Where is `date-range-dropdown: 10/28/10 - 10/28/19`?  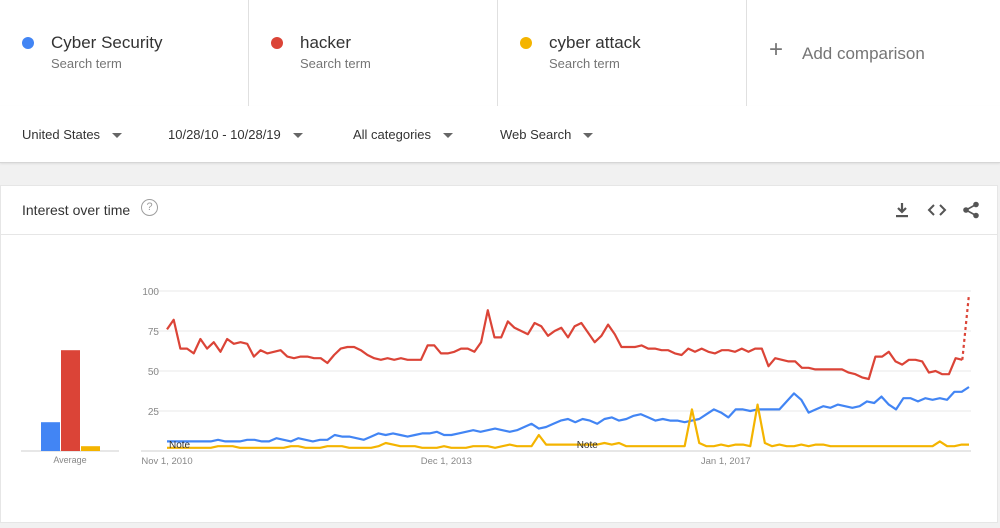 date-range-dropdown: 10/28/10 - 10/28/19 is located at coordinates (235, 134).